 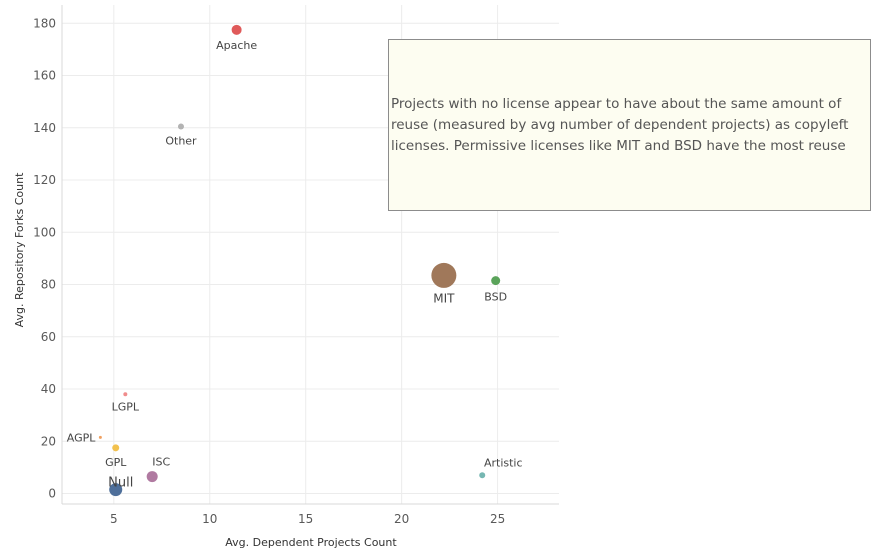 I want to click on y-tick-label: 60, so click(x=48, y=337).